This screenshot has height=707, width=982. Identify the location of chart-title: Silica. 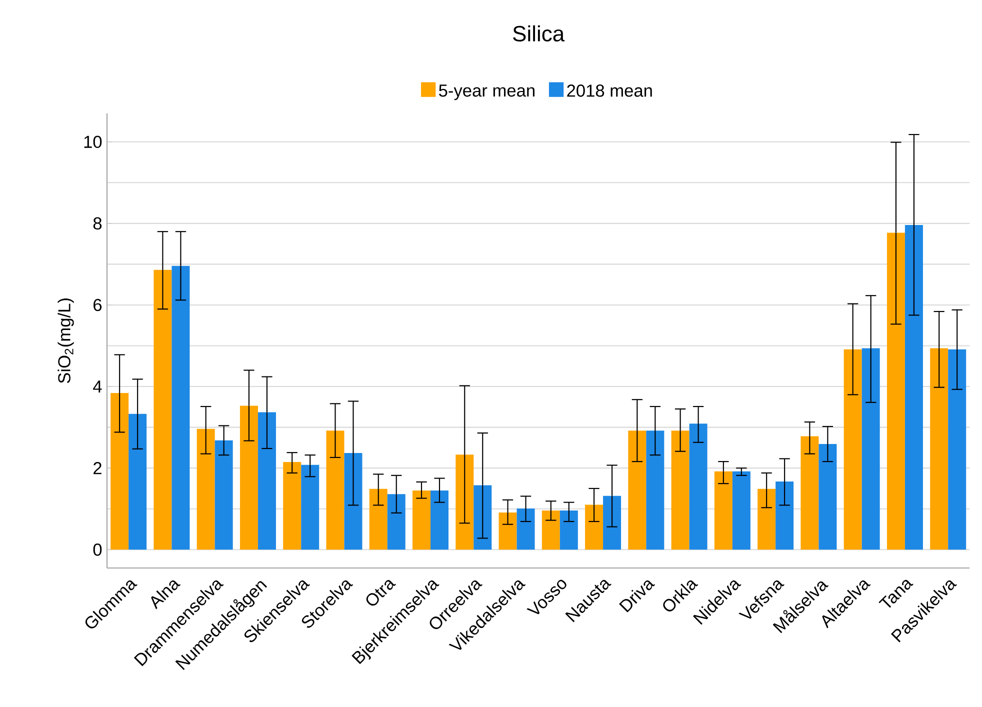
(539, 33).